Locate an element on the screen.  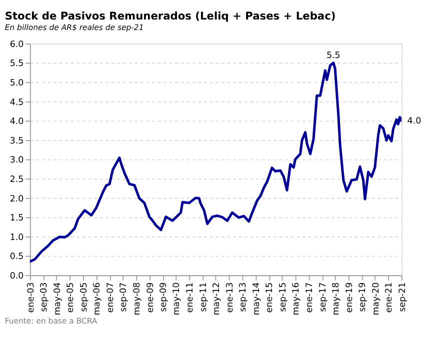
y-tick-label: 2.5 is located at coordinates (17, 179).